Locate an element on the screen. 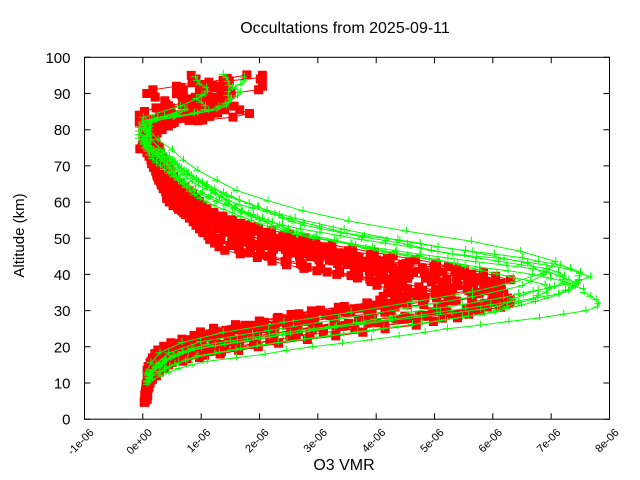  svg-text: 70 is located at coordinates (62, 166).